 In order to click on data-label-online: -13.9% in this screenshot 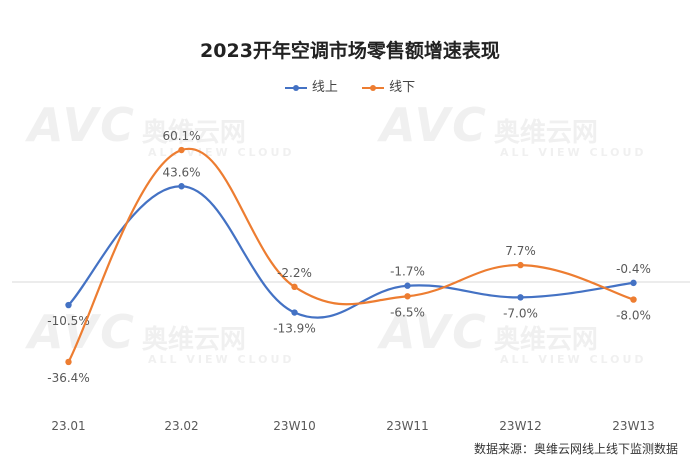, I will do `click(294, 329)`.